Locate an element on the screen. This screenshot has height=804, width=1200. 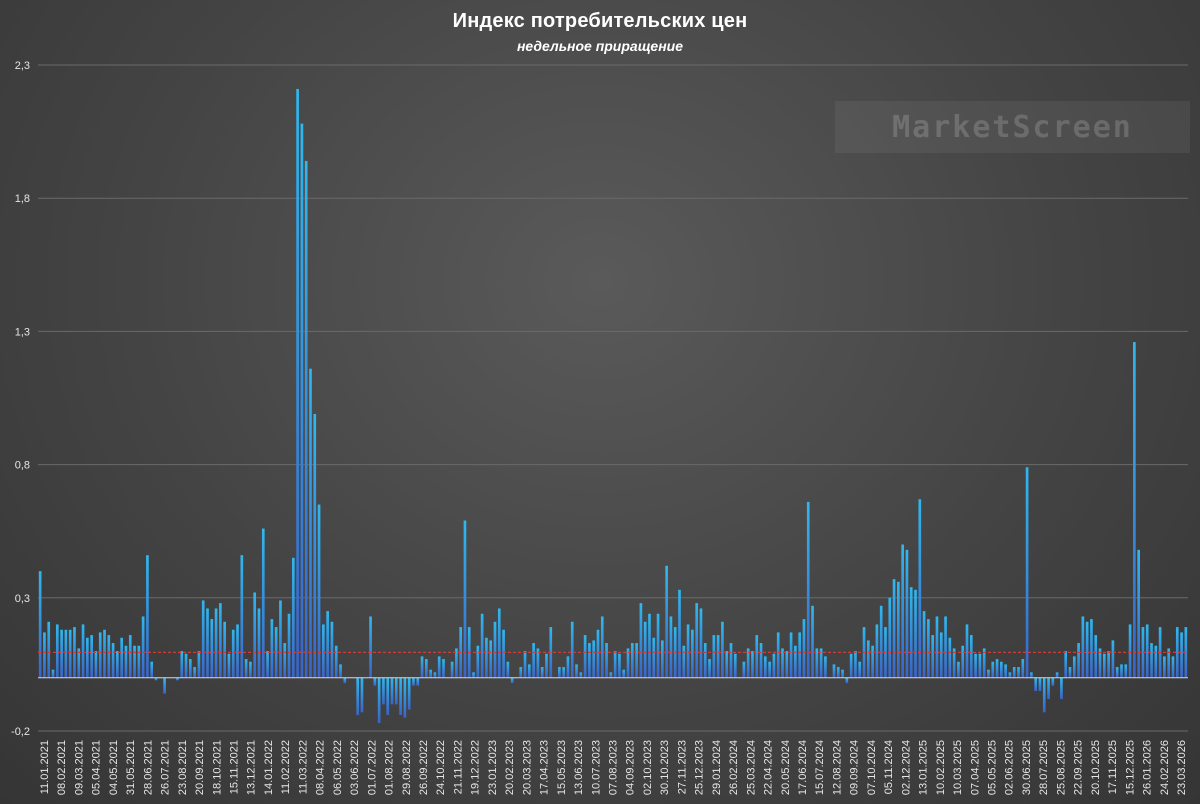
x-tick-label: 26.01.2026 is located at coordinates (1148, 767).